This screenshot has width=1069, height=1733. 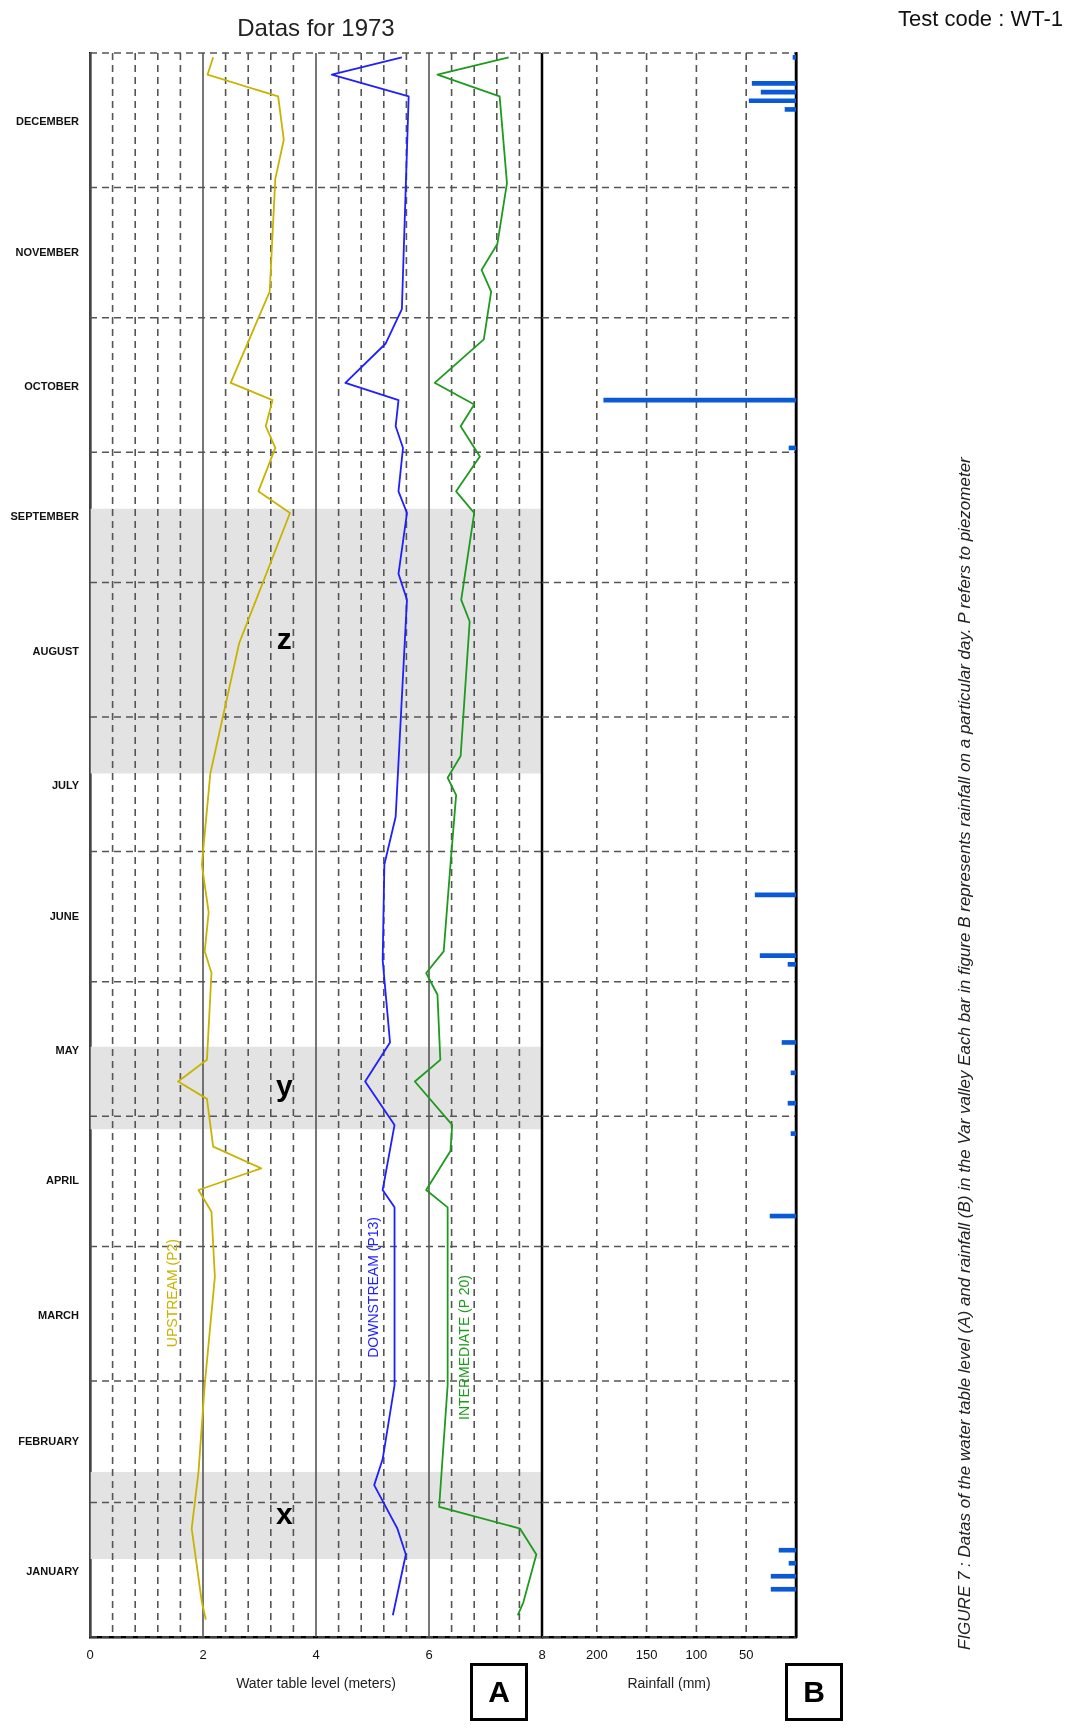 I want to click on x-tick-label: 150, so click(x=646, y=1655).